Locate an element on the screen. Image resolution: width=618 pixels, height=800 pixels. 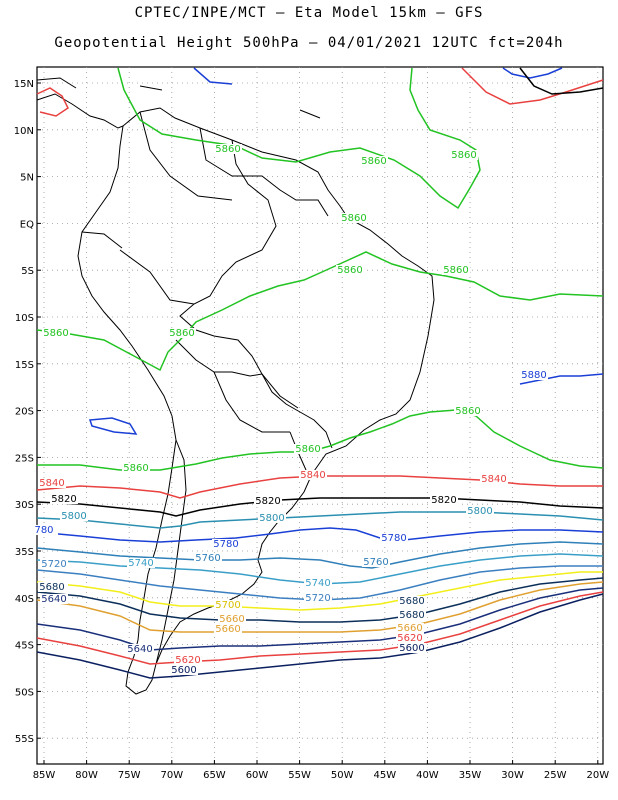
contour-5860-central is located at coordinates (320, 440).